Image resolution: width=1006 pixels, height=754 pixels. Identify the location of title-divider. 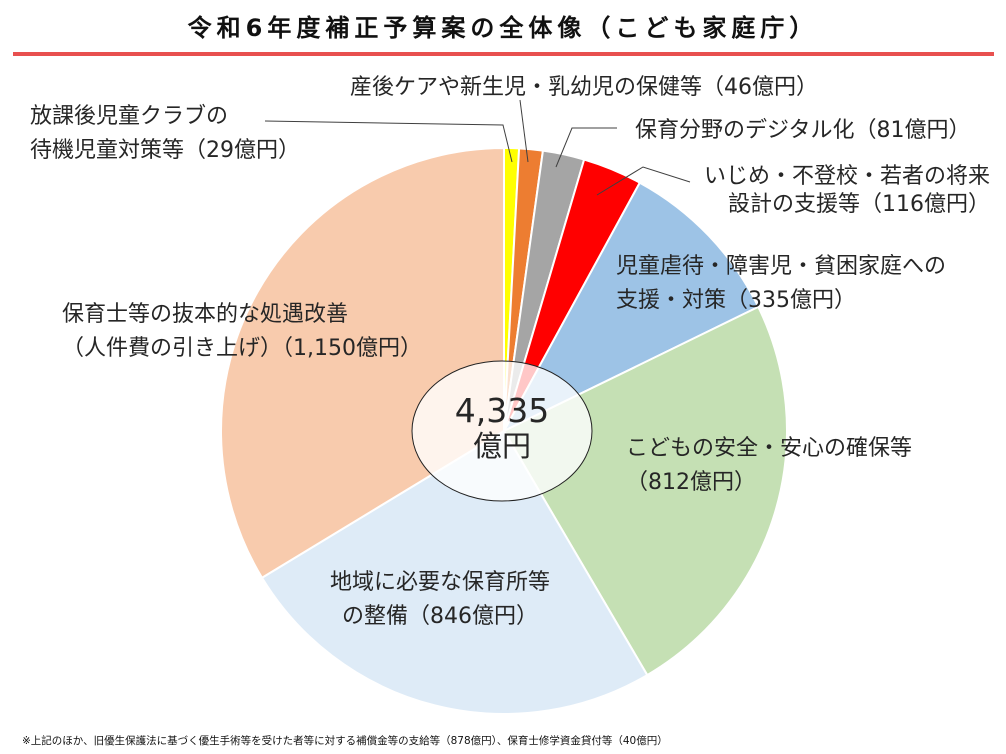
(503, 54).